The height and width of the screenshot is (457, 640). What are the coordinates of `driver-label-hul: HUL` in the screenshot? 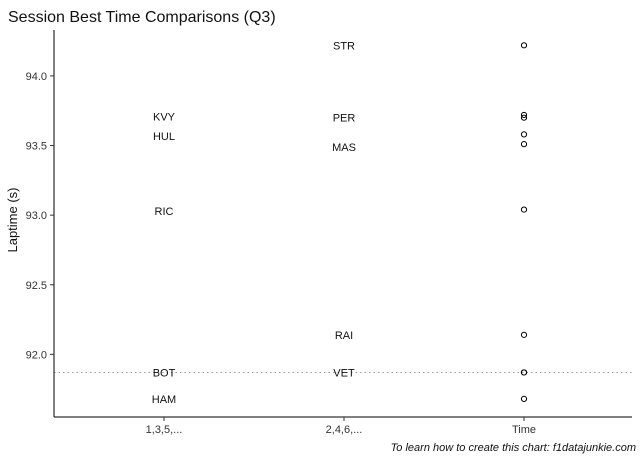 It's located at (164, 137).